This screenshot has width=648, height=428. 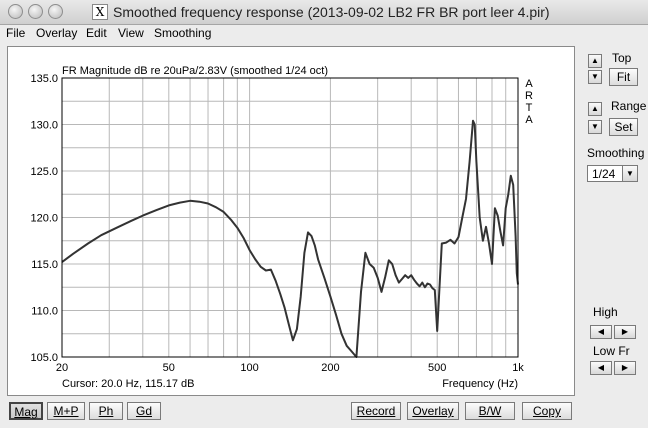 What do you see at coordinates (611, 351) in the screenshot?
I see `low-label: Low Fr` at bounding box center [611, 351].